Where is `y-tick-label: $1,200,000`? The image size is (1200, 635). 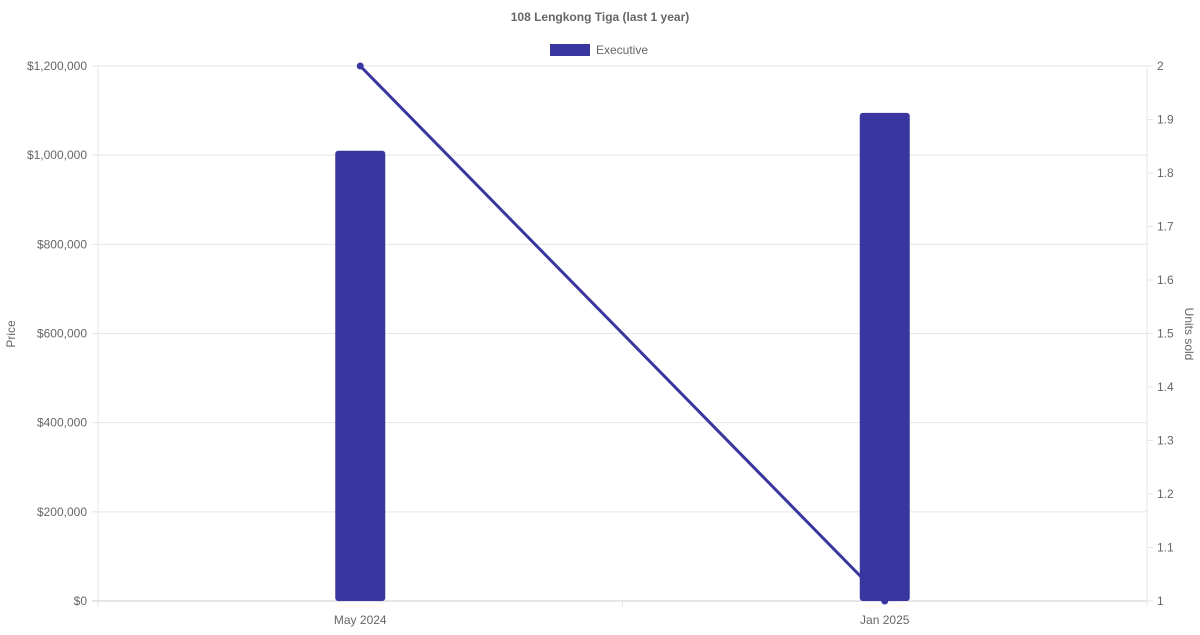
y-tick-label: $1,200,000 is located at coordinates (57, 66).